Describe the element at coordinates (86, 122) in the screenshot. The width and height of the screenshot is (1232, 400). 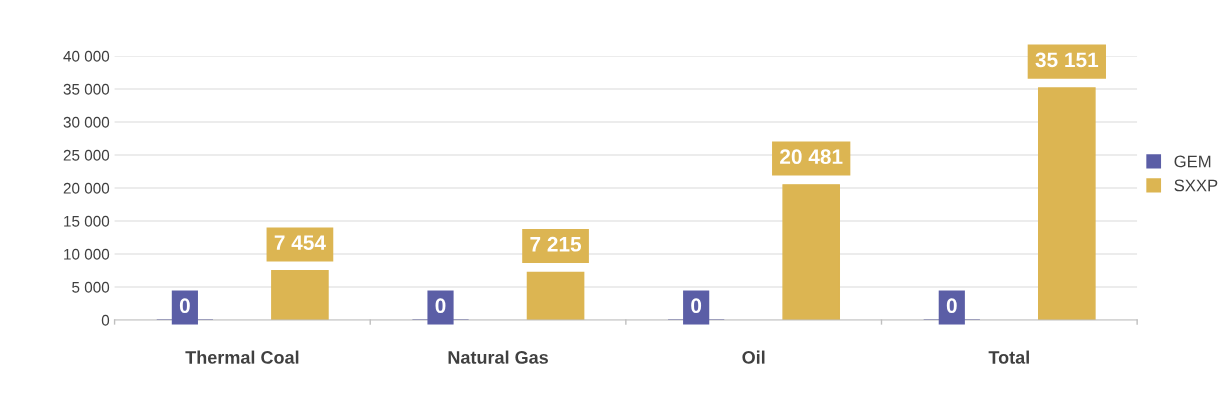
I see `y-tick-label: 30 000` at that location.